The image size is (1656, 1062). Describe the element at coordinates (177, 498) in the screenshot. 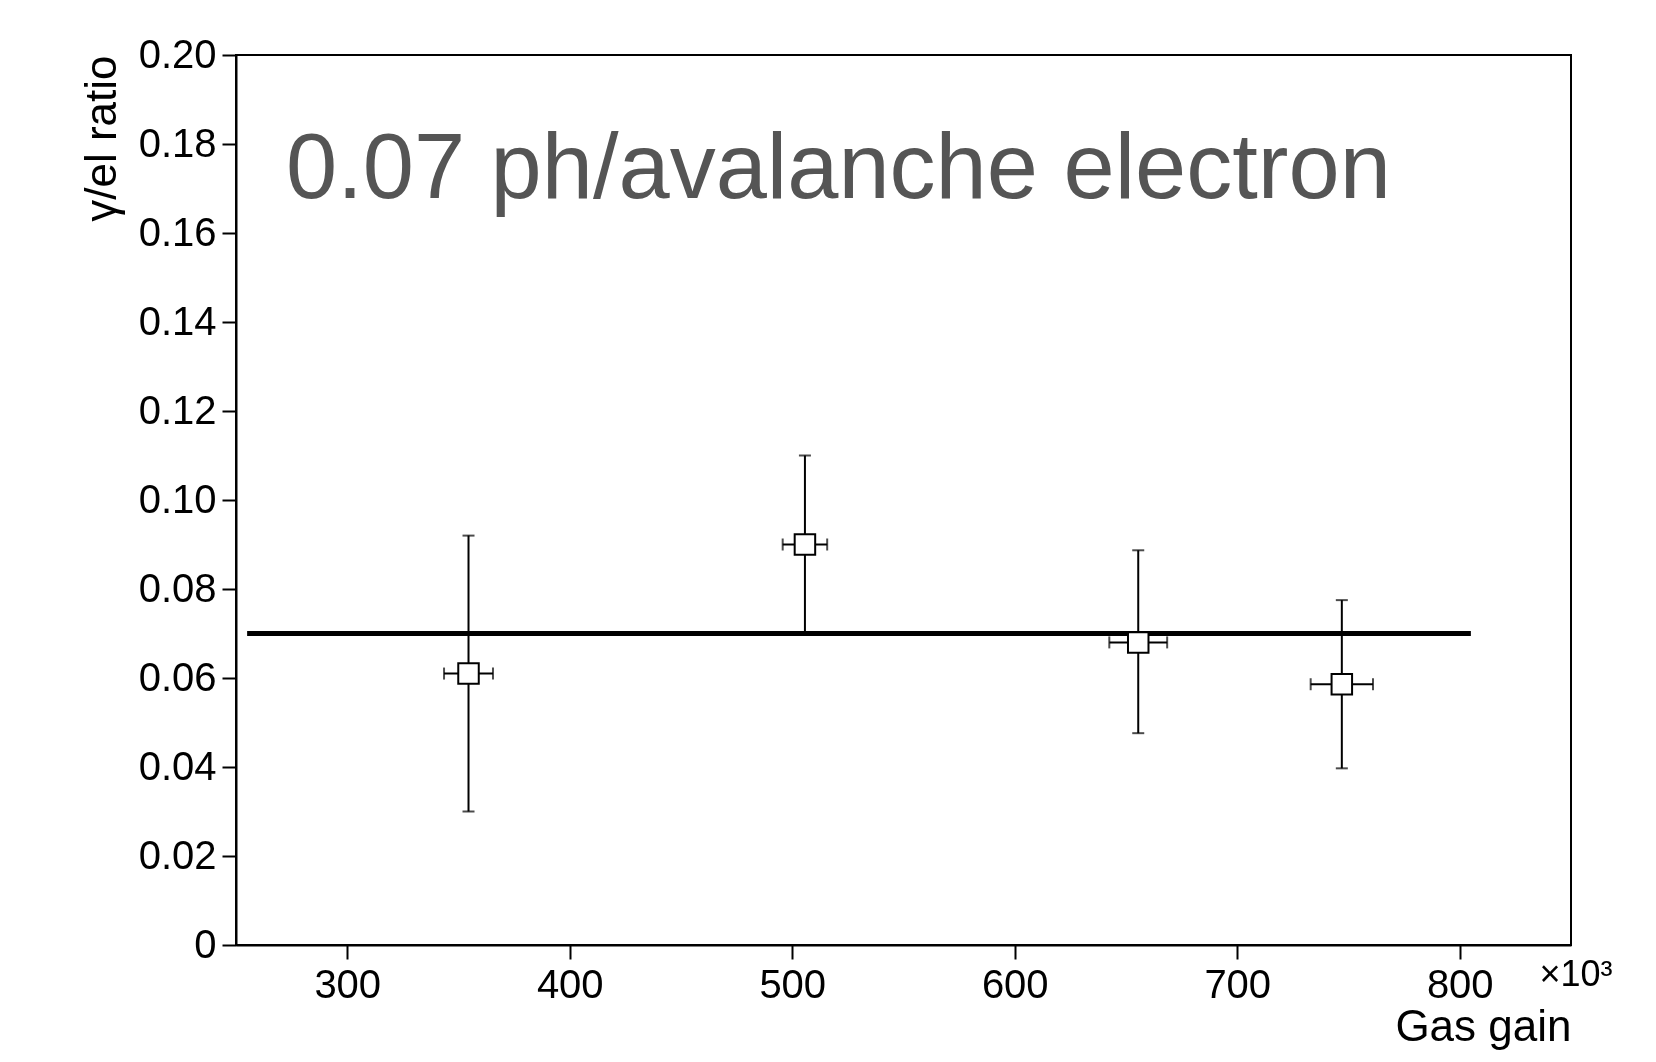

I see `y-tick-label: 0.10` at that location.